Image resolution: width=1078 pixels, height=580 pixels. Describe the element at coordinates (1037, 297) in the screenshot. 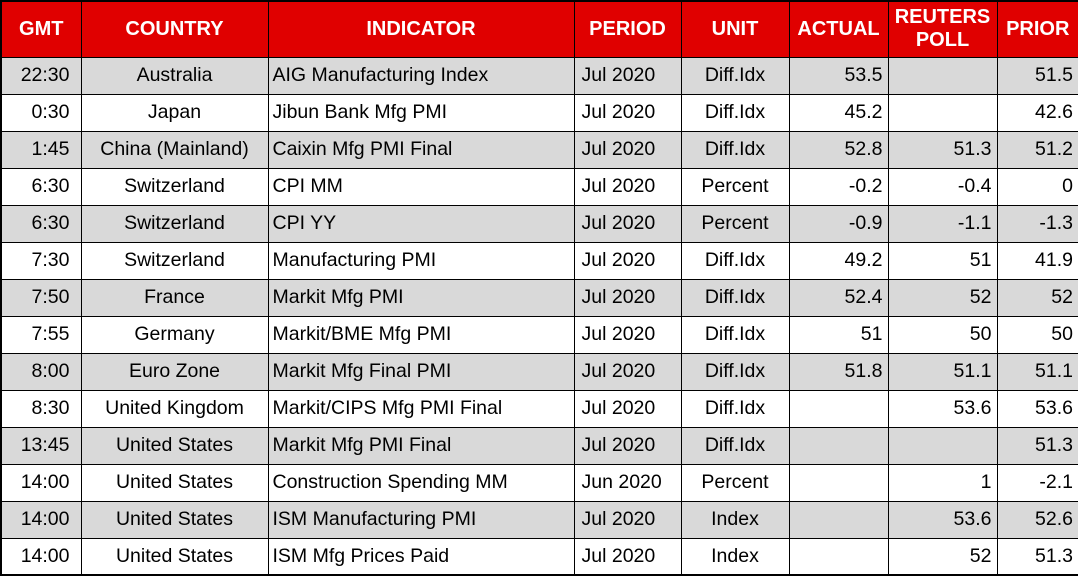

I see `cell-prior: 52` at that location.